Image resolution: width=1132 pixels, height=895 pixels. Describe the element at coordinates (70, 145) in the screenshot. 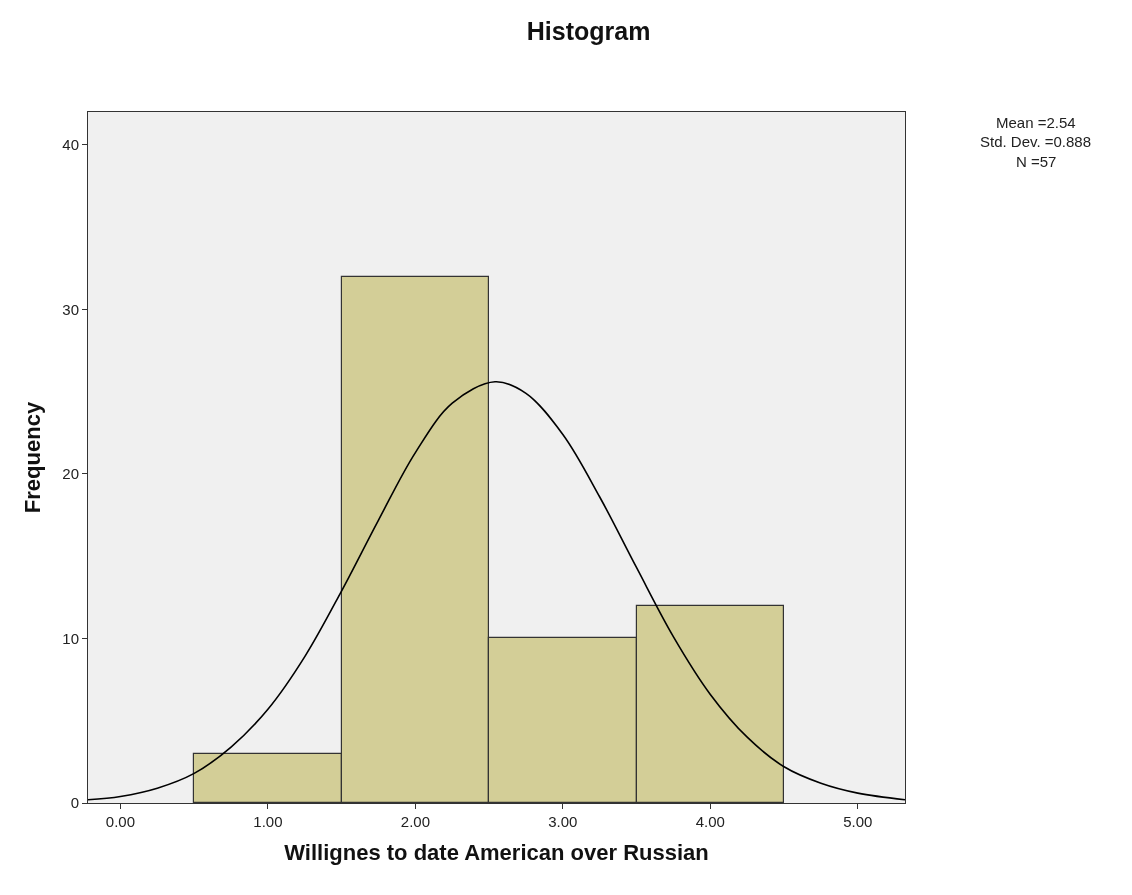

I see `y-tick-label: 40` at that location.